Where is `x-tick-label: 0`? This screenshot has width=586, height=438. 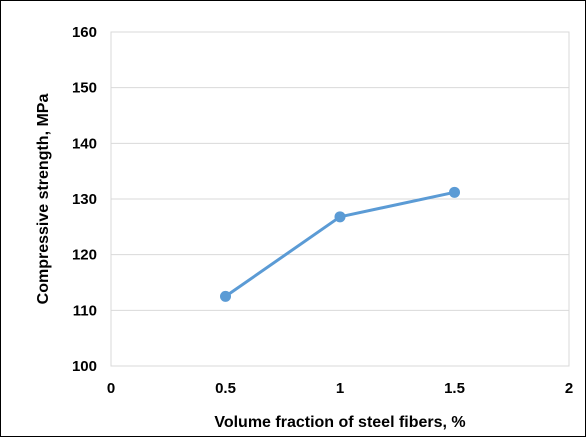 x-tick-label: 0 is located at coordinates (111, 388).